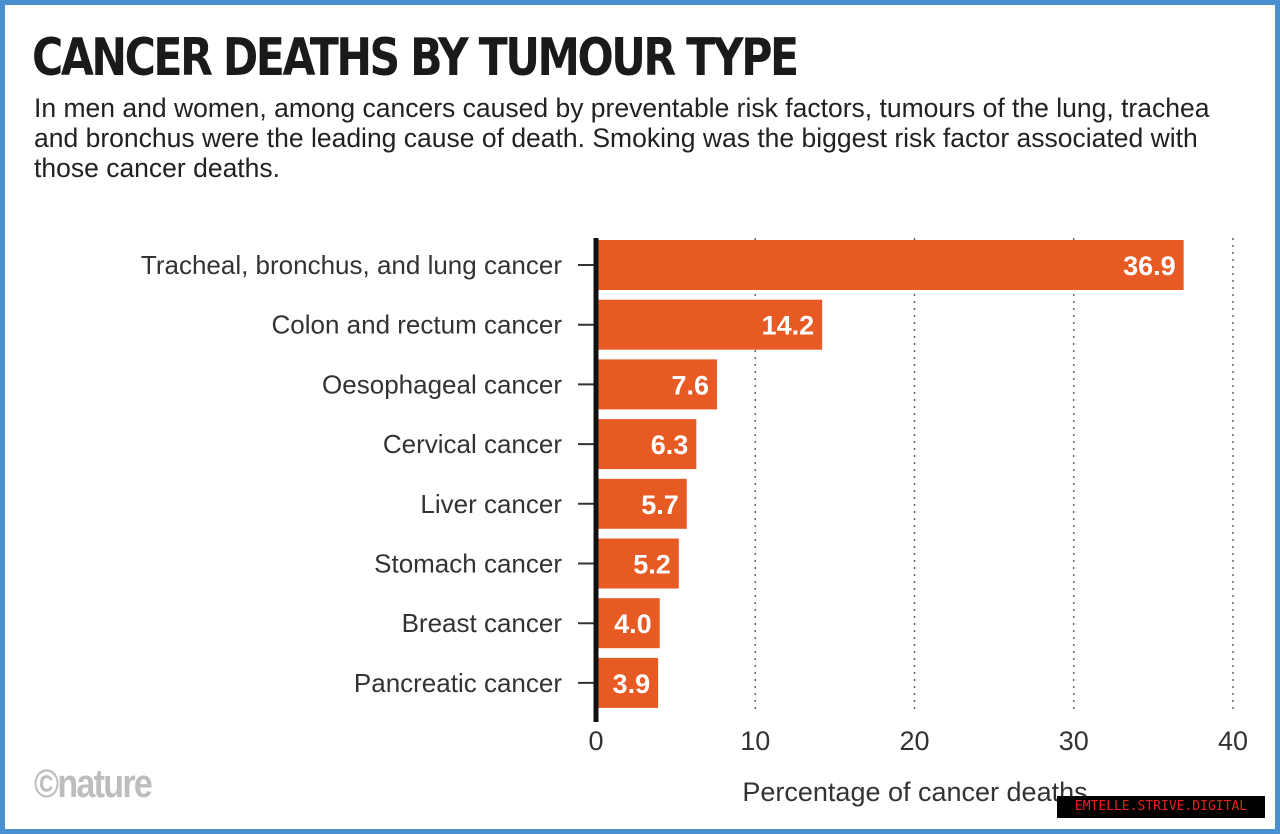  Describe the element at coordinates (914, 741) in the screenshot. I see `x-tick-label: 20` at that location.